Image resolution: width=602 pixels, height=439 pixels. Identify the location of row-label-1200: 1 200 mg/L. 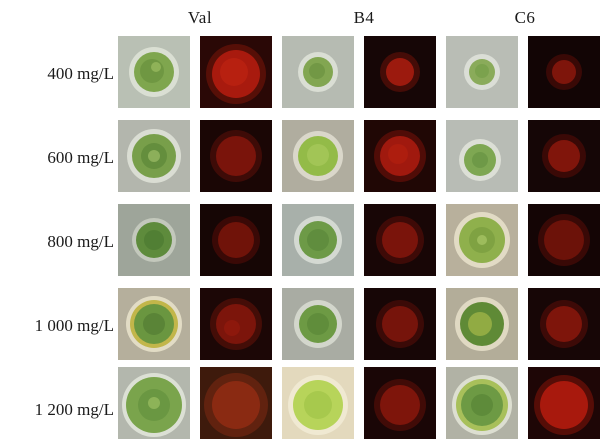
(74, 409).